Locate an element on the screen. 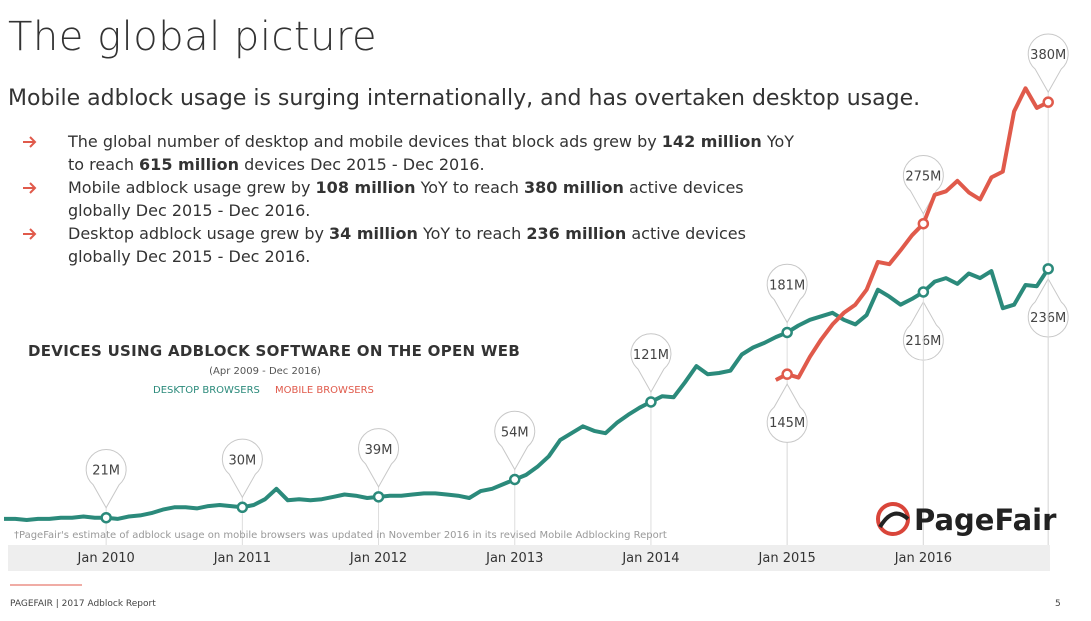 The width and height of the screenshot is (1091, 621). bullet-emphasis: 236 million is located at coordinates (576, 233).